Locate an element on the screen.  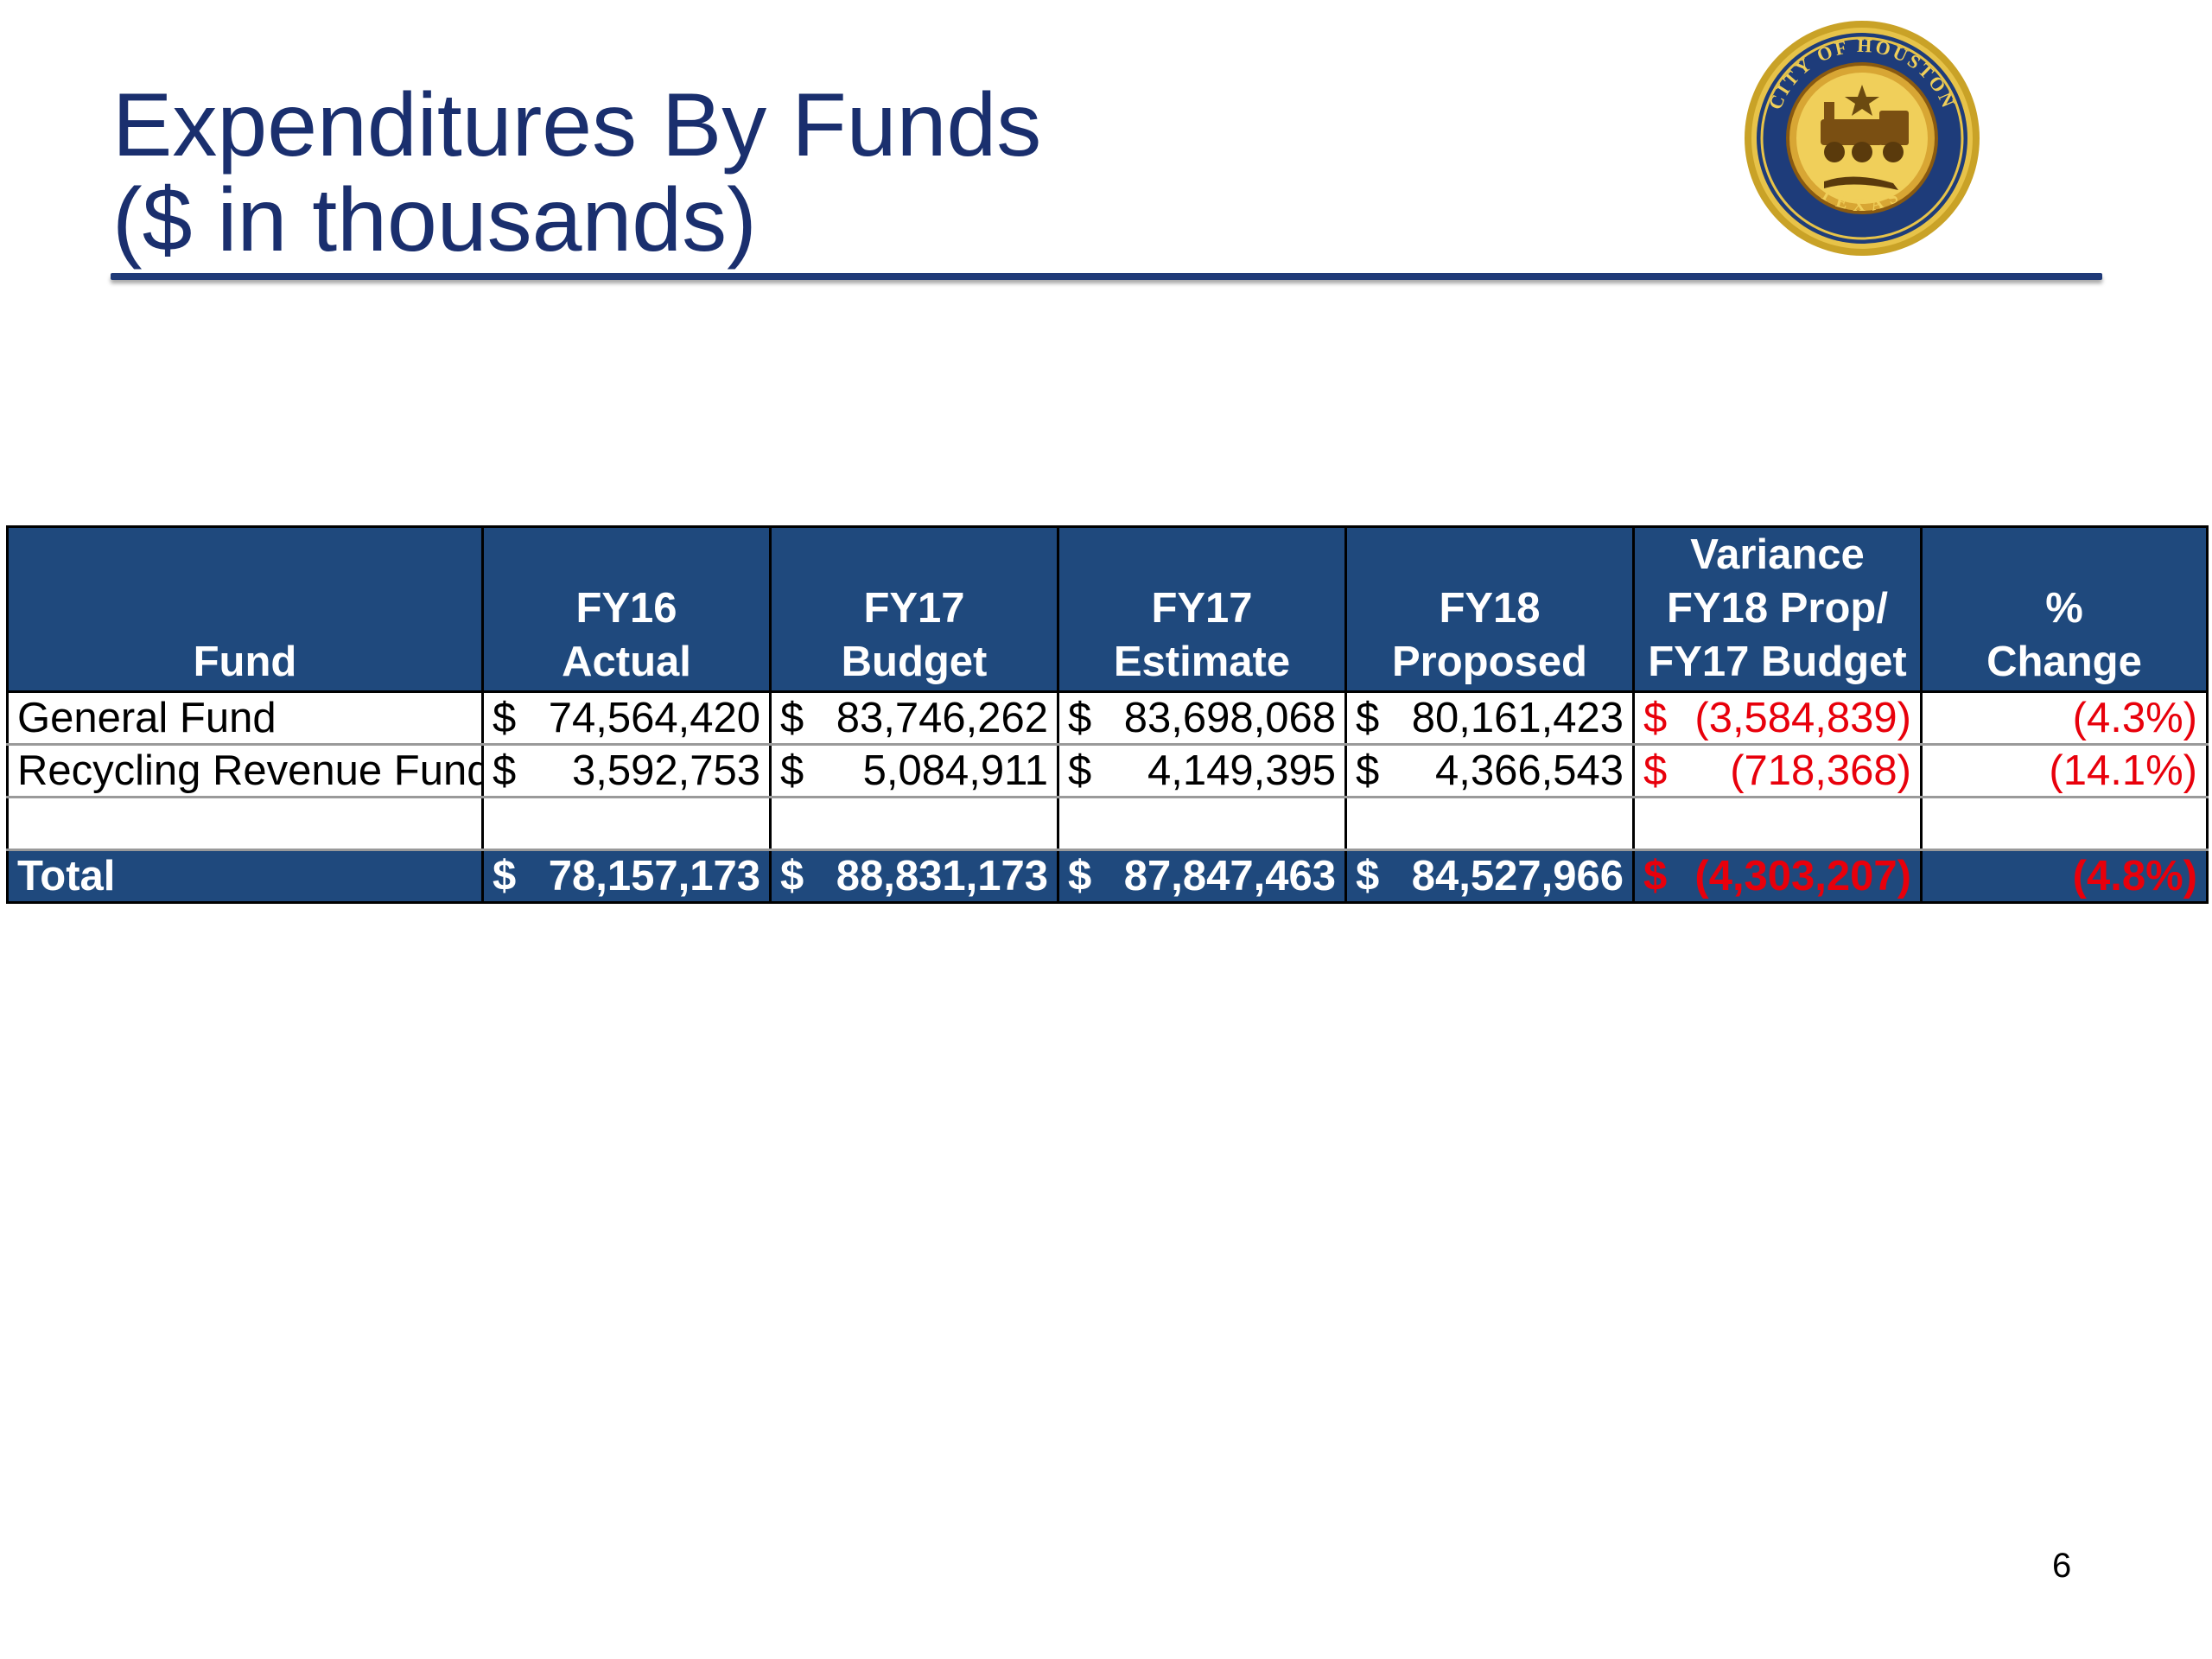
amount: 83,746,262 is located at coordinates (942, 718).